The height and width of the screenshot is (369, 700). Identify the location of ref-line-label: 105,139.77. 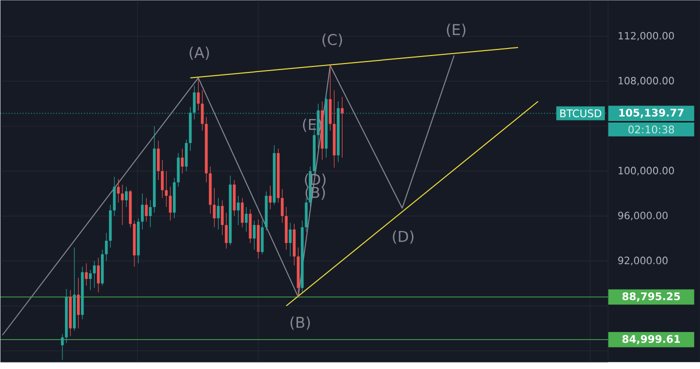
(651, 113).